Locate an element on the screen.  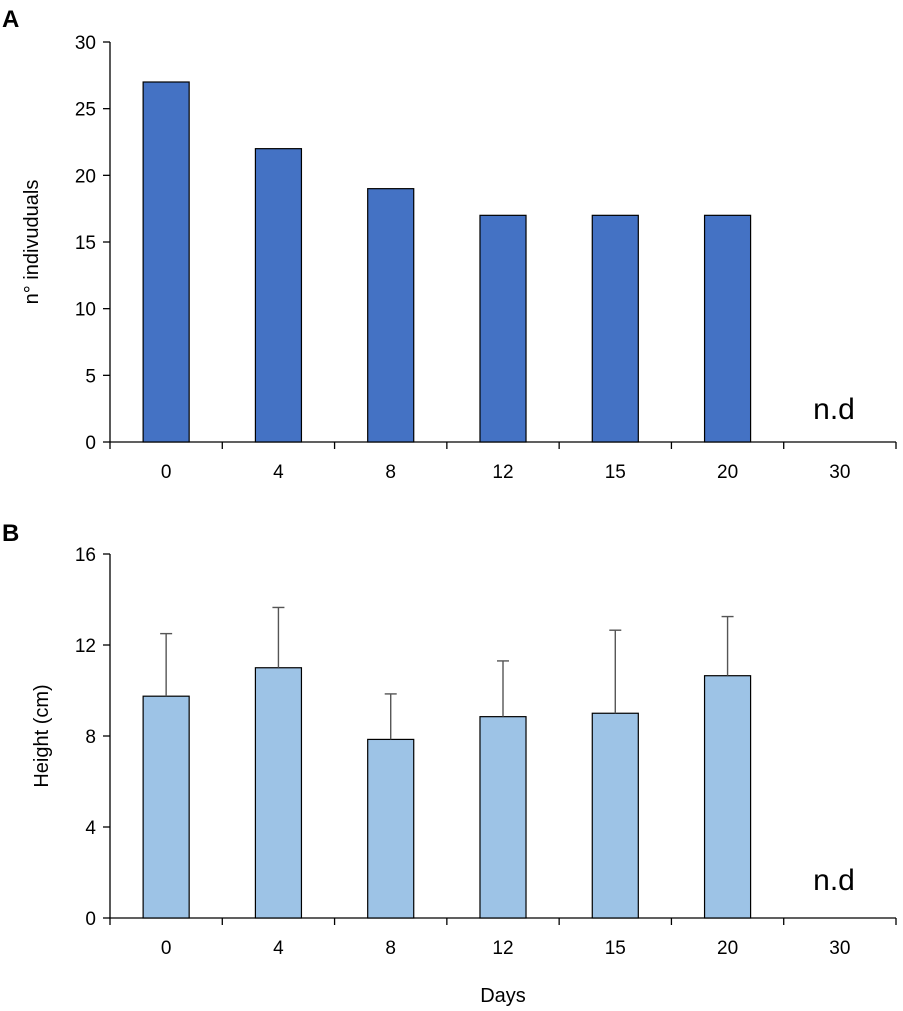
y-tick-label: 5 is located at coordinates (90, 376).